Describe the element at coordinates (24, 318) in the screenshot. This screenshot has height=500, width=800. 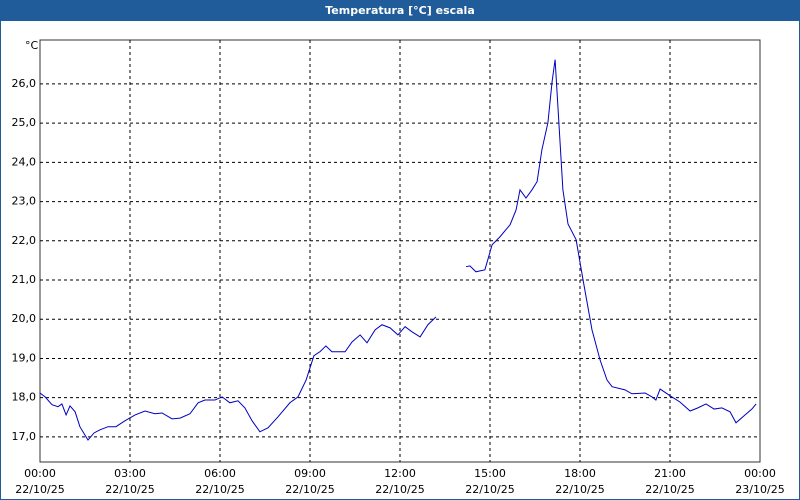
I see `y-tick-label: 20,0` at that location.